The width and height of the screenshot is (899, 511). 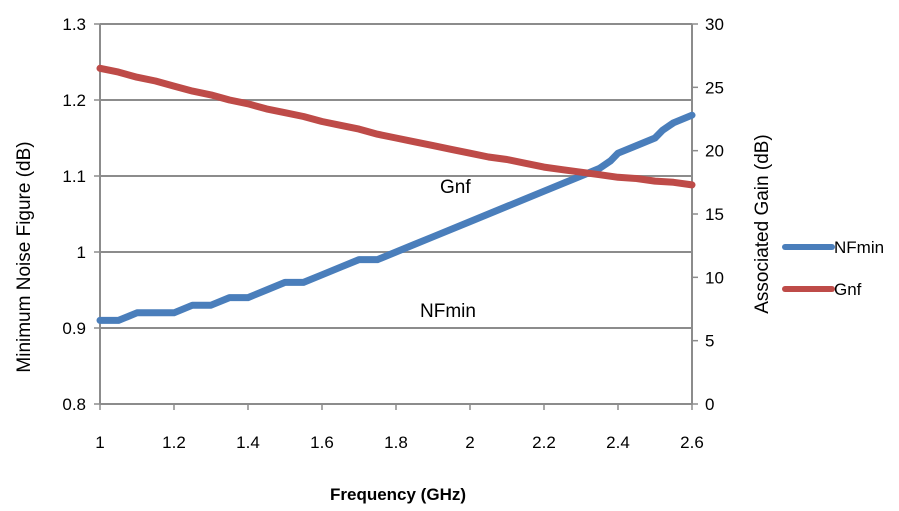 What do you see at coordinates (709, 404) in the screenshot?
I see `y2-tick-label: 0` at bounding box center [709, 404].